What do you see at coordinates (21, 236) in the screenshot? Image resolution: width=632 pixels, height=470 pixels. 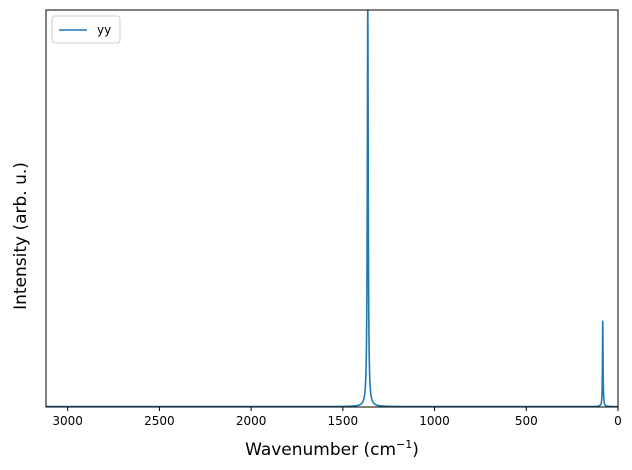 I see `y-axis-label: Intensity (arb. u.)` at bounding box center [21, 236].